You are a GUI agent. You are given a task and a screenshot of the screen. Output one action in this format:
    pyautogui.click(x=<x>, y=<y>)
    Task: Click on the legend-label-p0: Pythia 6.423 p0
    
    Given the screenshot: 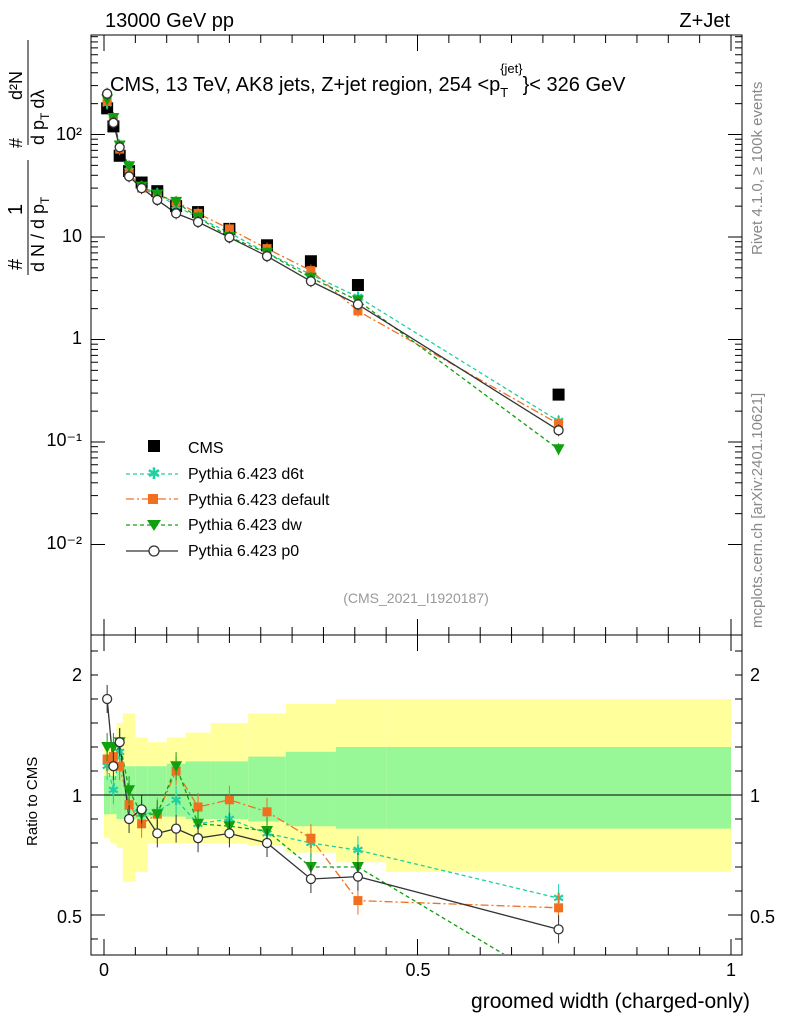 What is the action you would take?
    pyautogui.click(x=243, y=551)
    